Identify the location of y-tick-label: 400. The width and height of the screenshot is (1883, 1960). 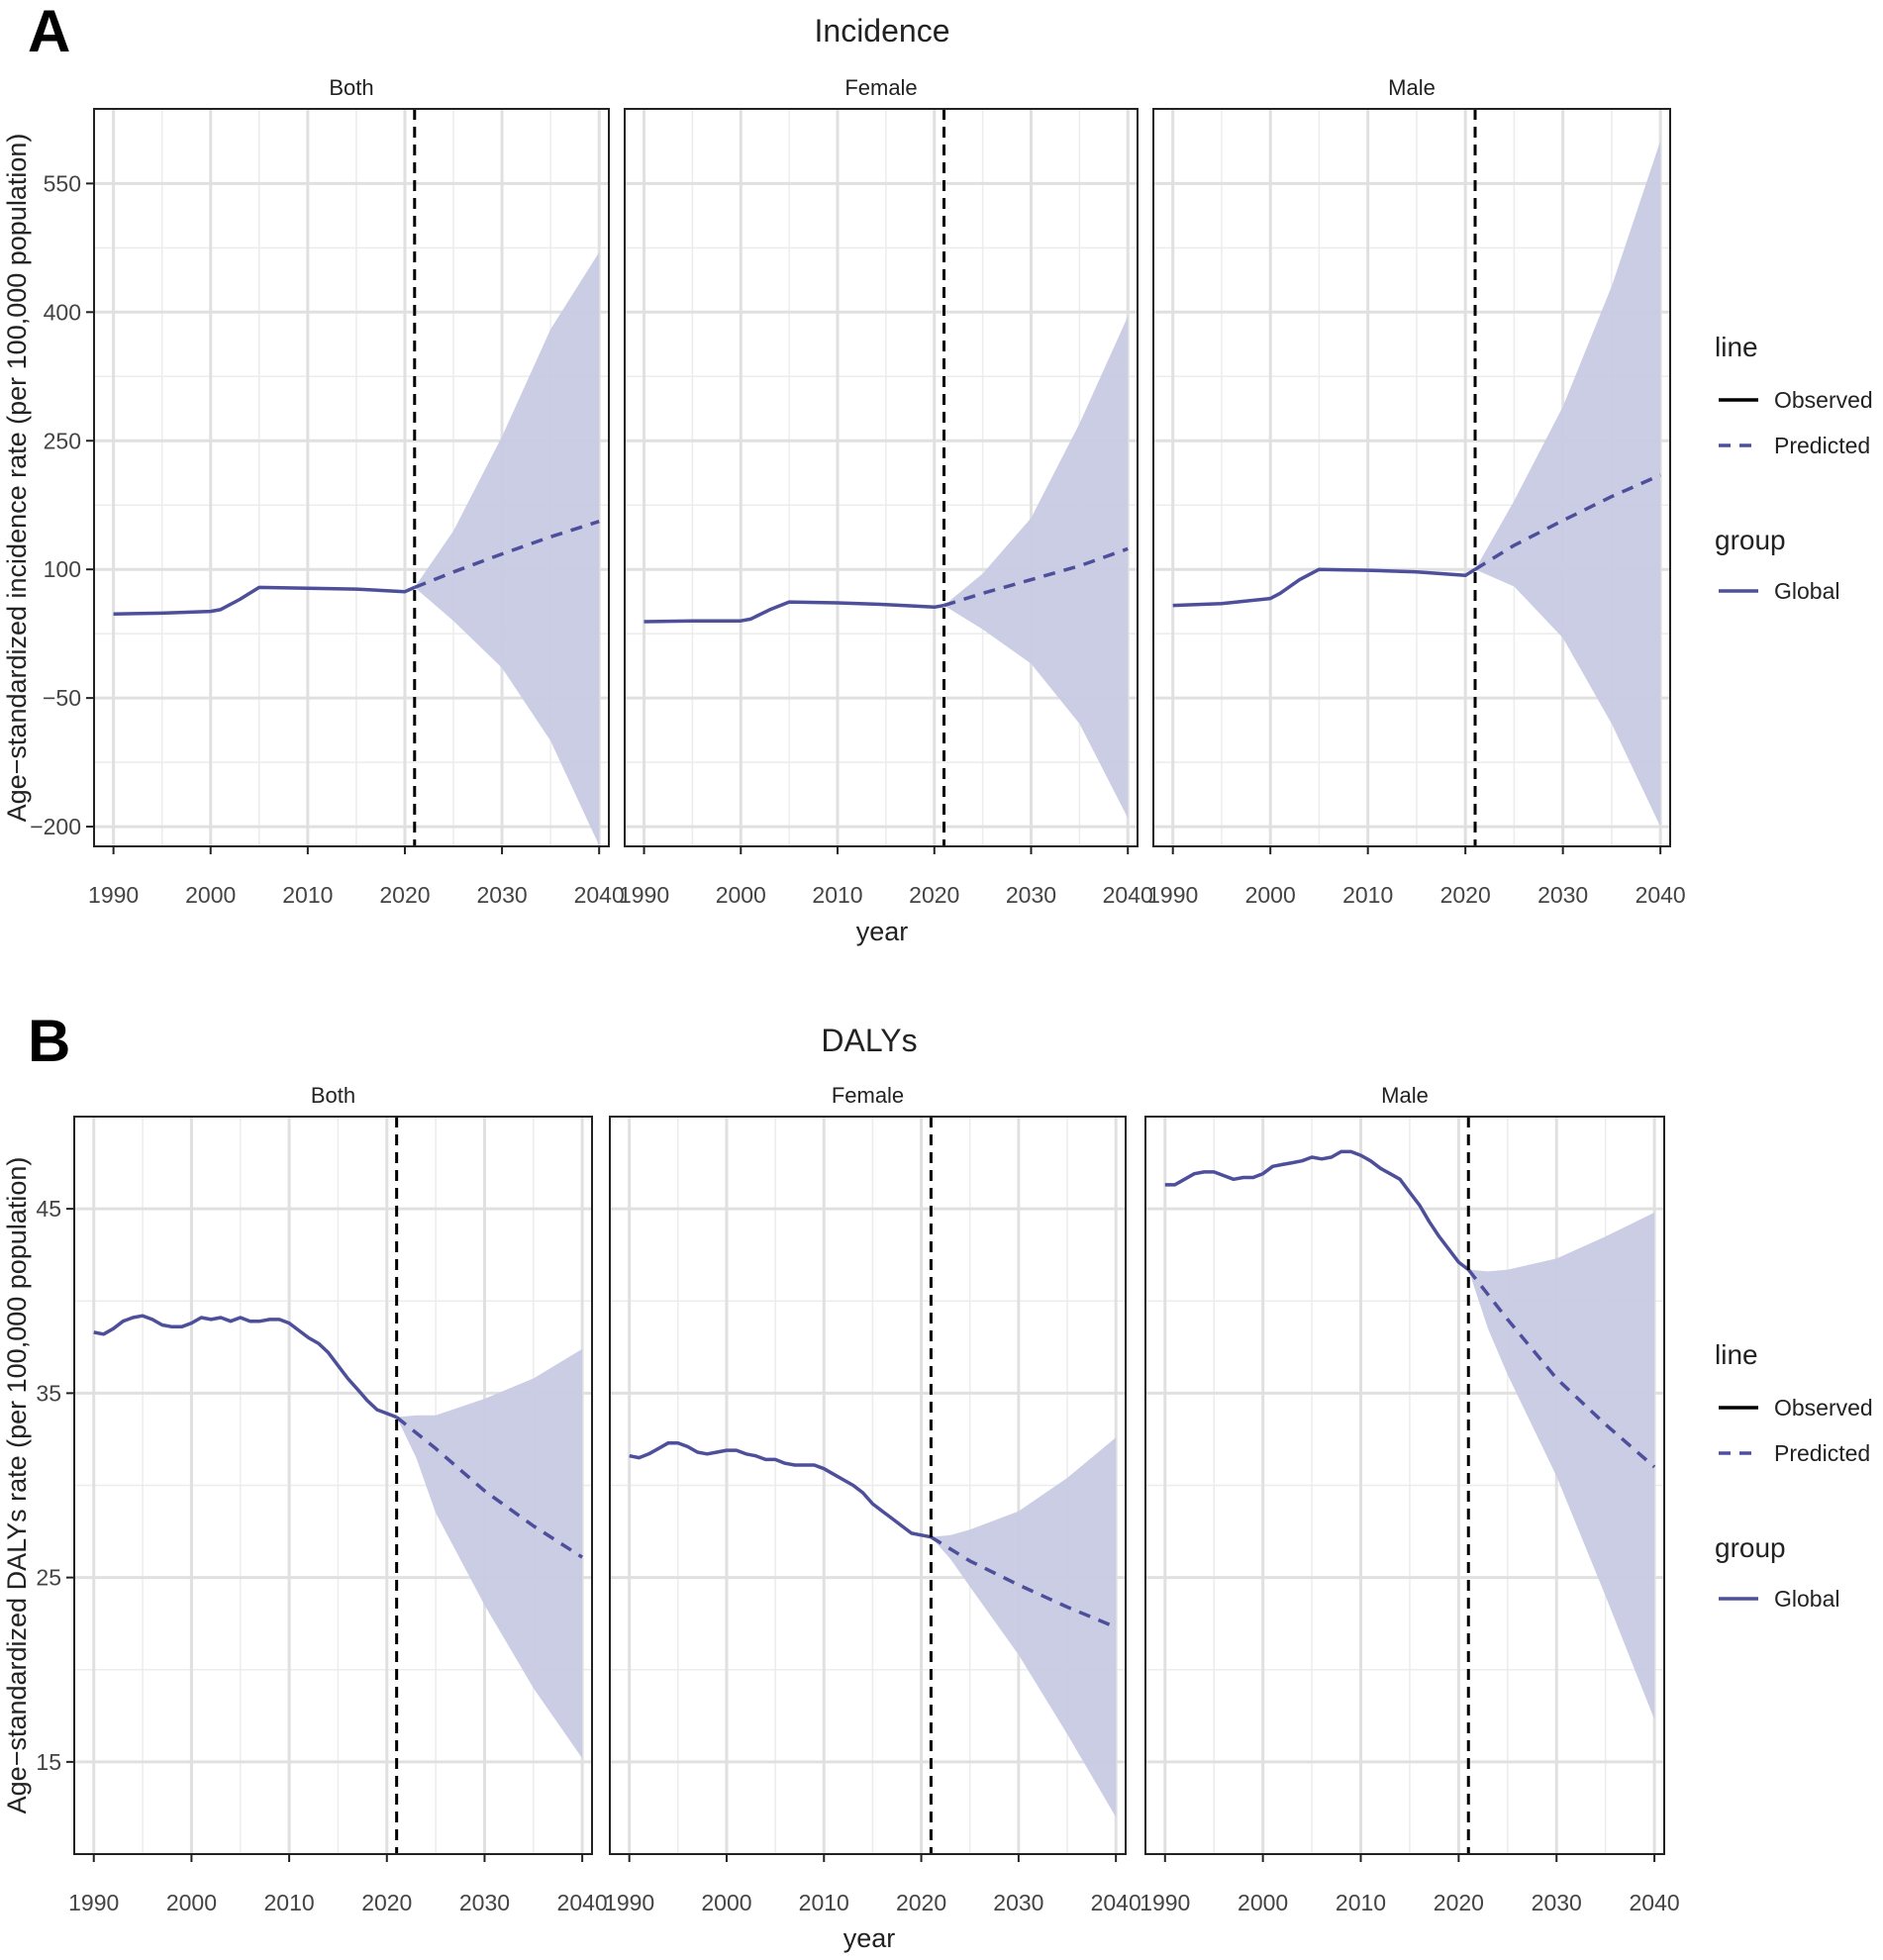
(62, 312).